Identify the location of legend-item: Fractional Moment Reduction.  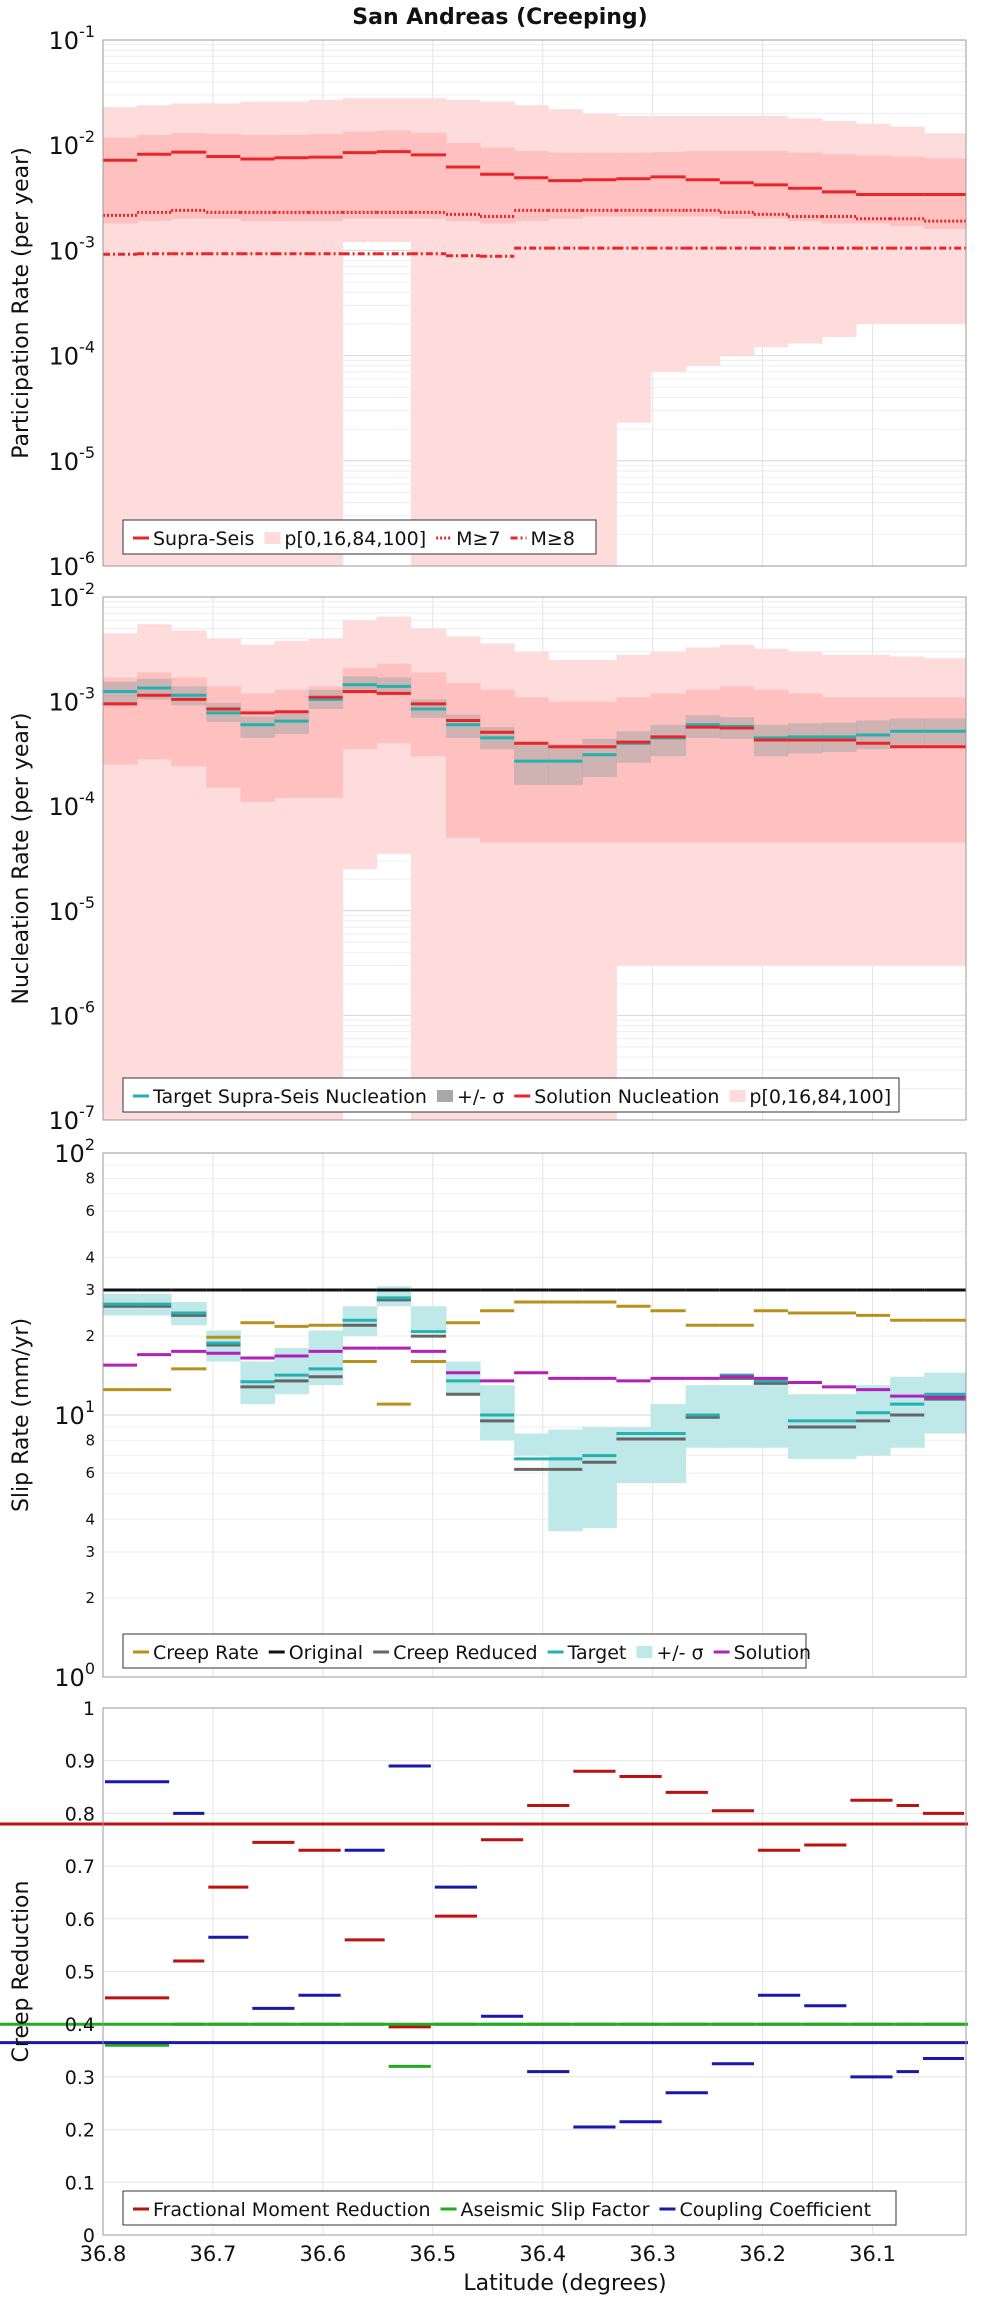
(282, 2210).